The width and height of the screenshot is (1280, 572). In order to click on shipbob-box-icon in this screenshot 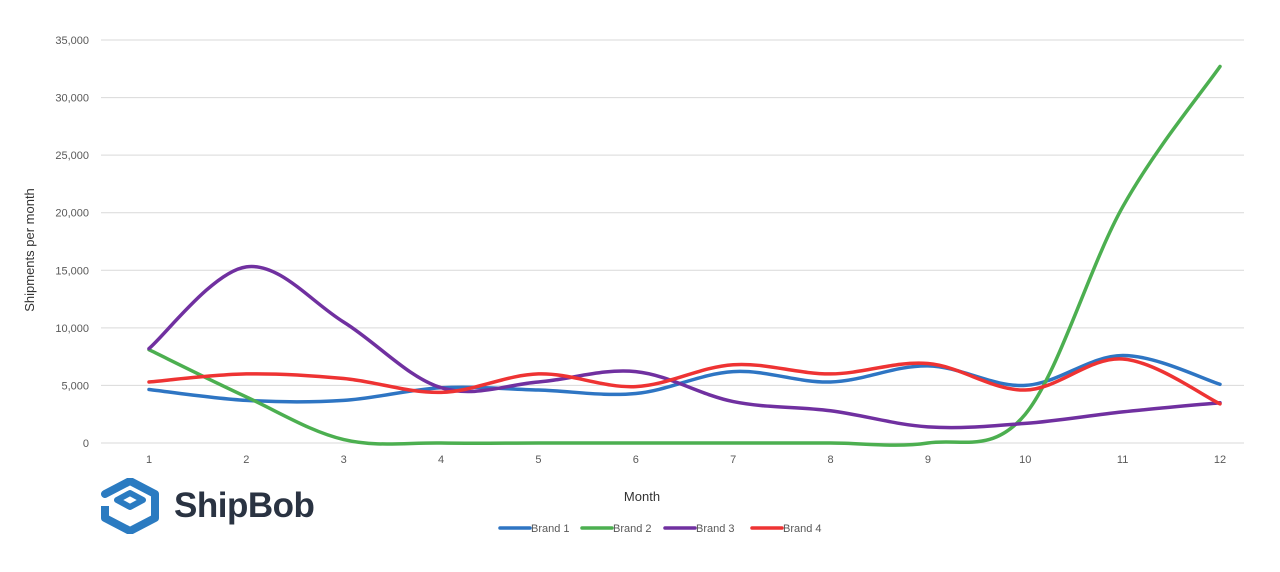, I will do `click(130, 506)`.